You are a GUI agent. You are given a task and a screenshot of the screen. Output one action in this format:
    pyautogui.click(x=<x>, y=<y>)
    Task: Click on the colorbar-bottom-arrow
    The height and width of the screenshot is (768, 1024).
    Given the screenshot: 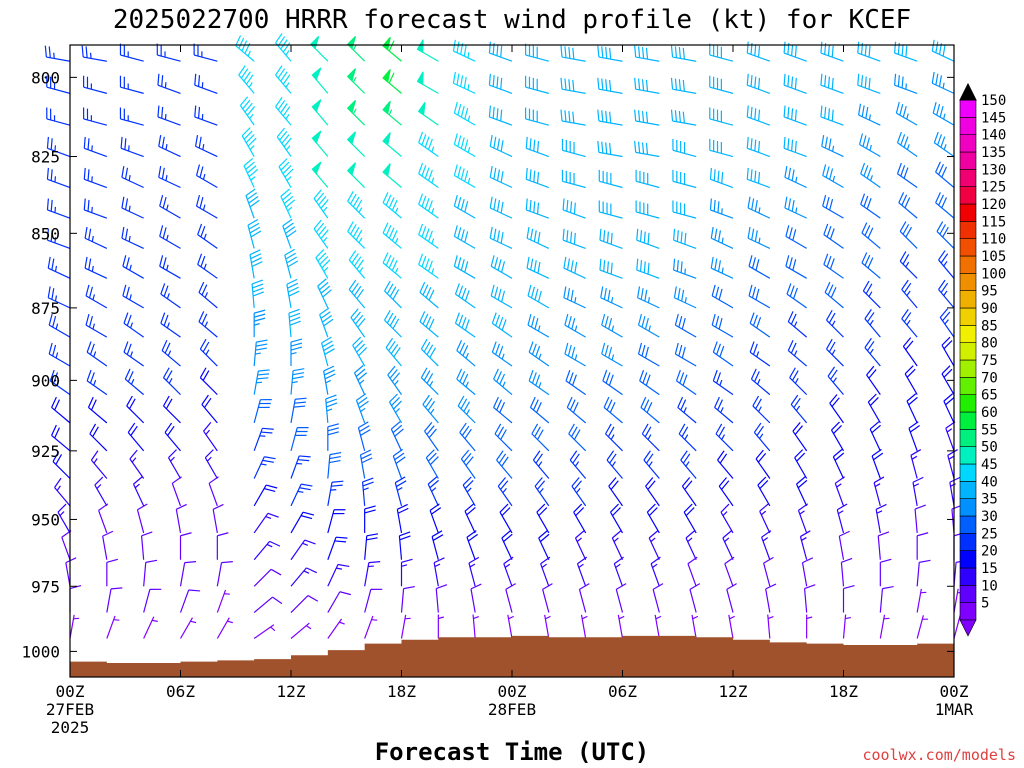 What is the action you would take?
    pyautogui.click(x=968, y=628)
    